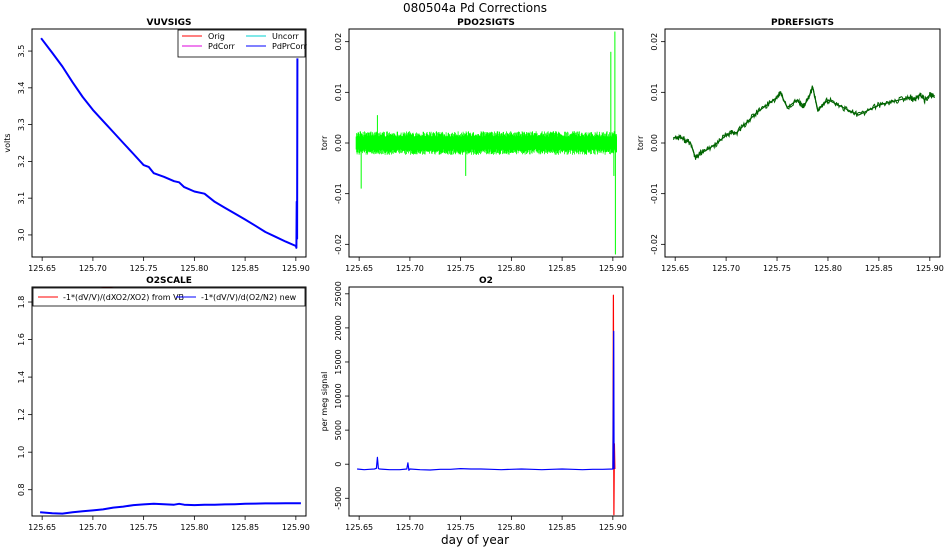 This screenshot has height=550, width=950. Describe the element at coordinates (486, 281) in the screenshot. I see `panel-title: O2` at that location.